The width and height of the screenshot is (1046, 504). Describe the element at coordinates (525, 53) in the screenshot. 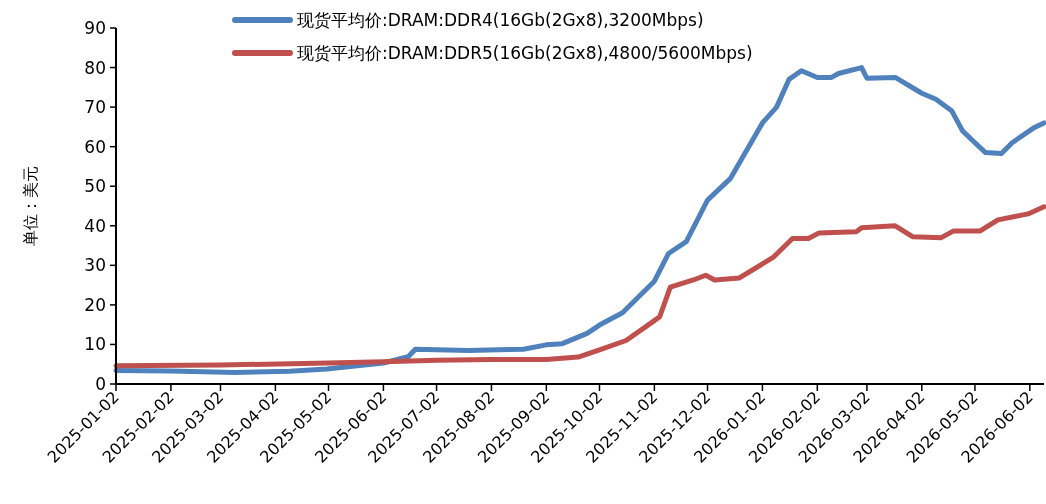

I see `legend-label: 现货平均价:DRAM:DDR5(16Gb(2Gx8),4800/5600Mbps)` at that location.